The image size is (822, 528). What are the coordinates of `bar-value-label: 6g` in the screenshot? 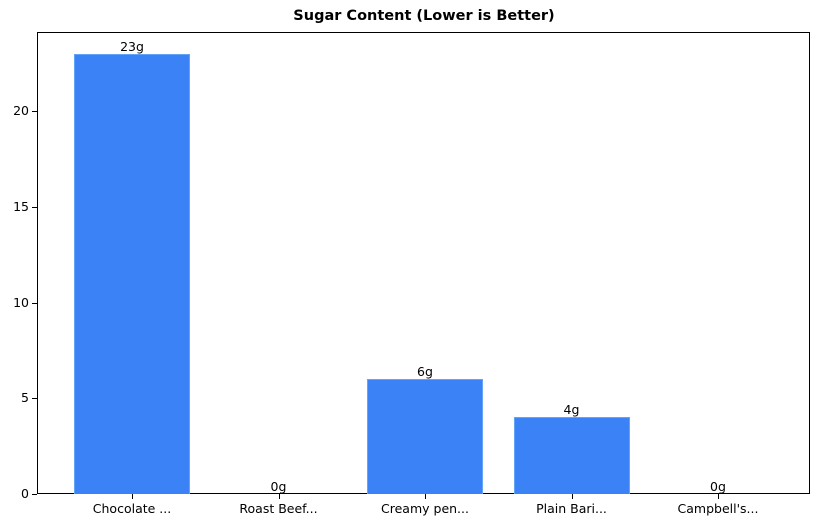 It's located at (425, 372).